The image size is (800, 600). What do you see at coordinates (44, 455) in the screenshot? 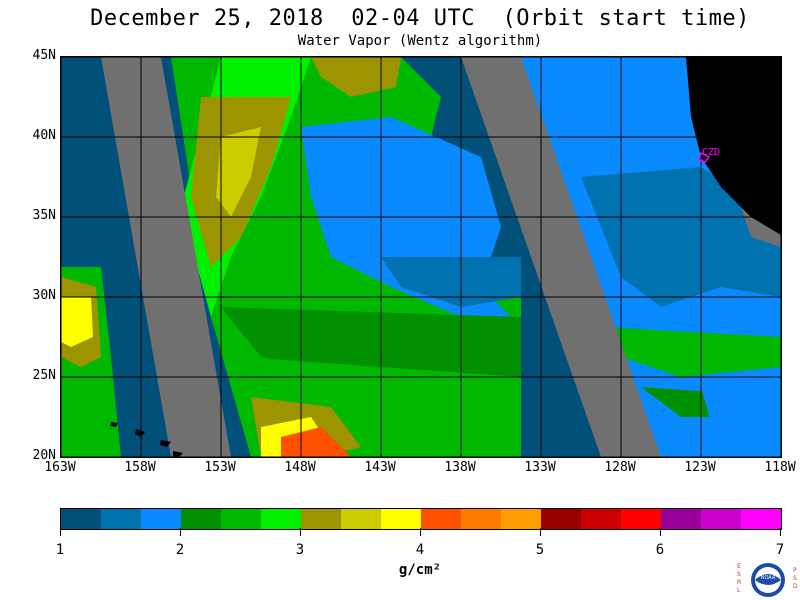
I see `lat-tick-label: 20N` at bounding box center [44, 455].